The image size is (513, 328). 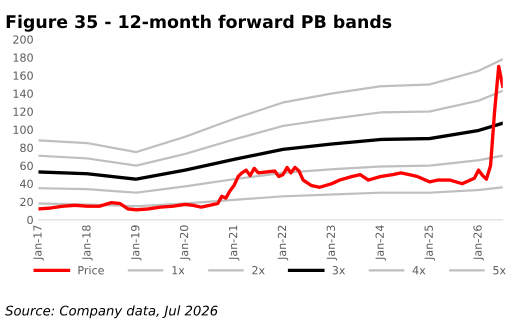 I want to click on y-tick-label: 120, so click(x=23, y=111).